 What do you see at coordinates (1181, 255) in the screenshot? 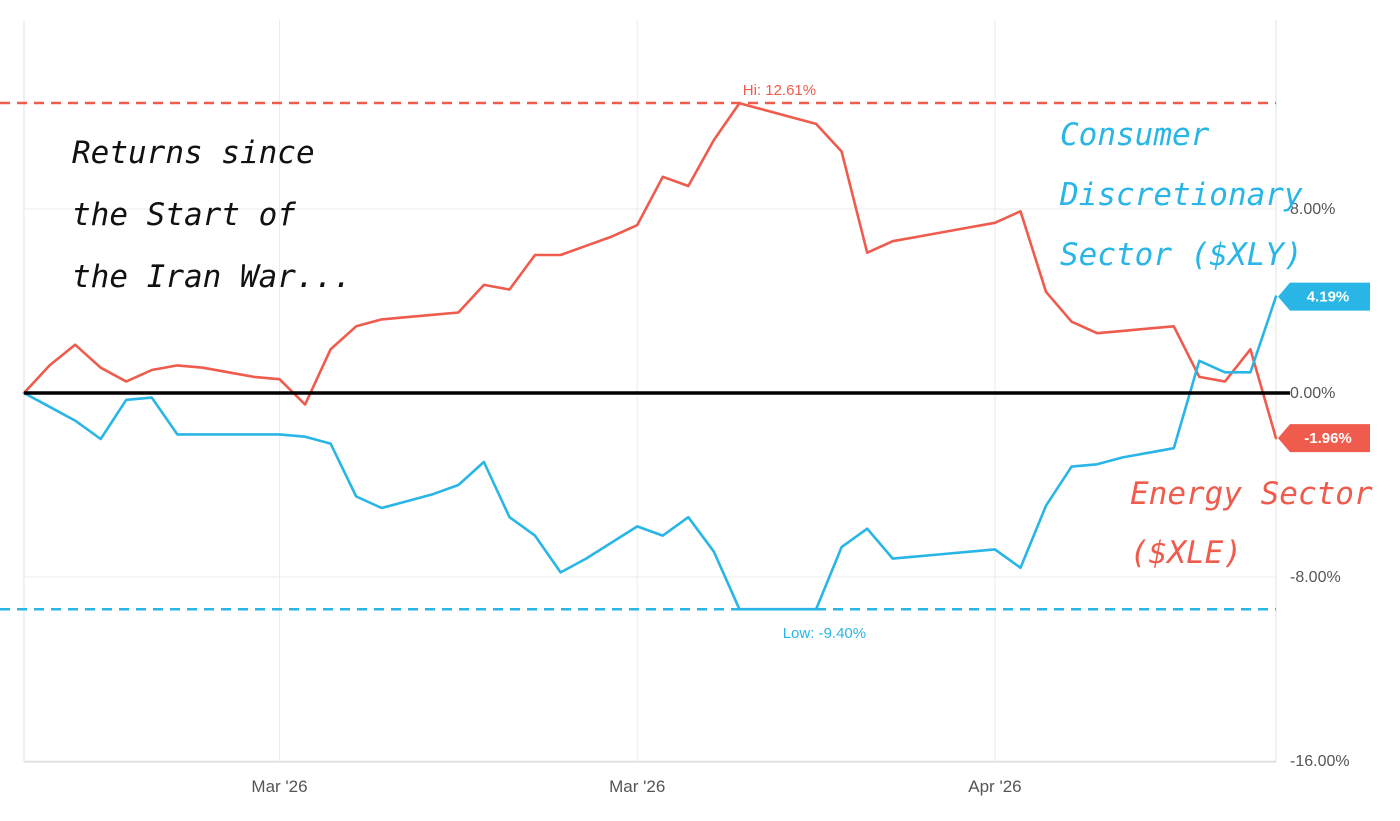
I see `annotation-xly-line: Sector ($XLY)` at bounding box center [1181, 255].